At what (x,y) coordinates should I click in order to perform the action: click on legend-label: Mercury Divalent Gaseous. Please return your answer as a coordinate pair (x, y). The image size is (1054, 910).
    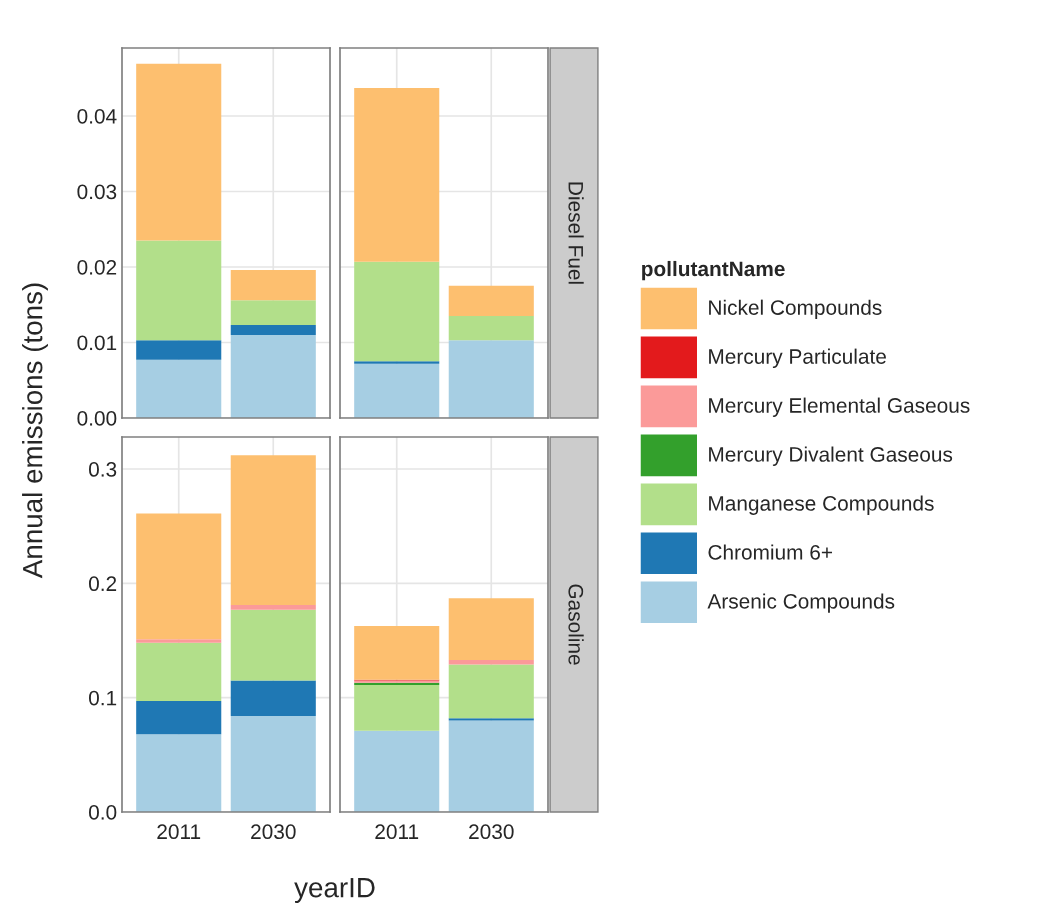
    Looking at the image, I should click on (831, 456).